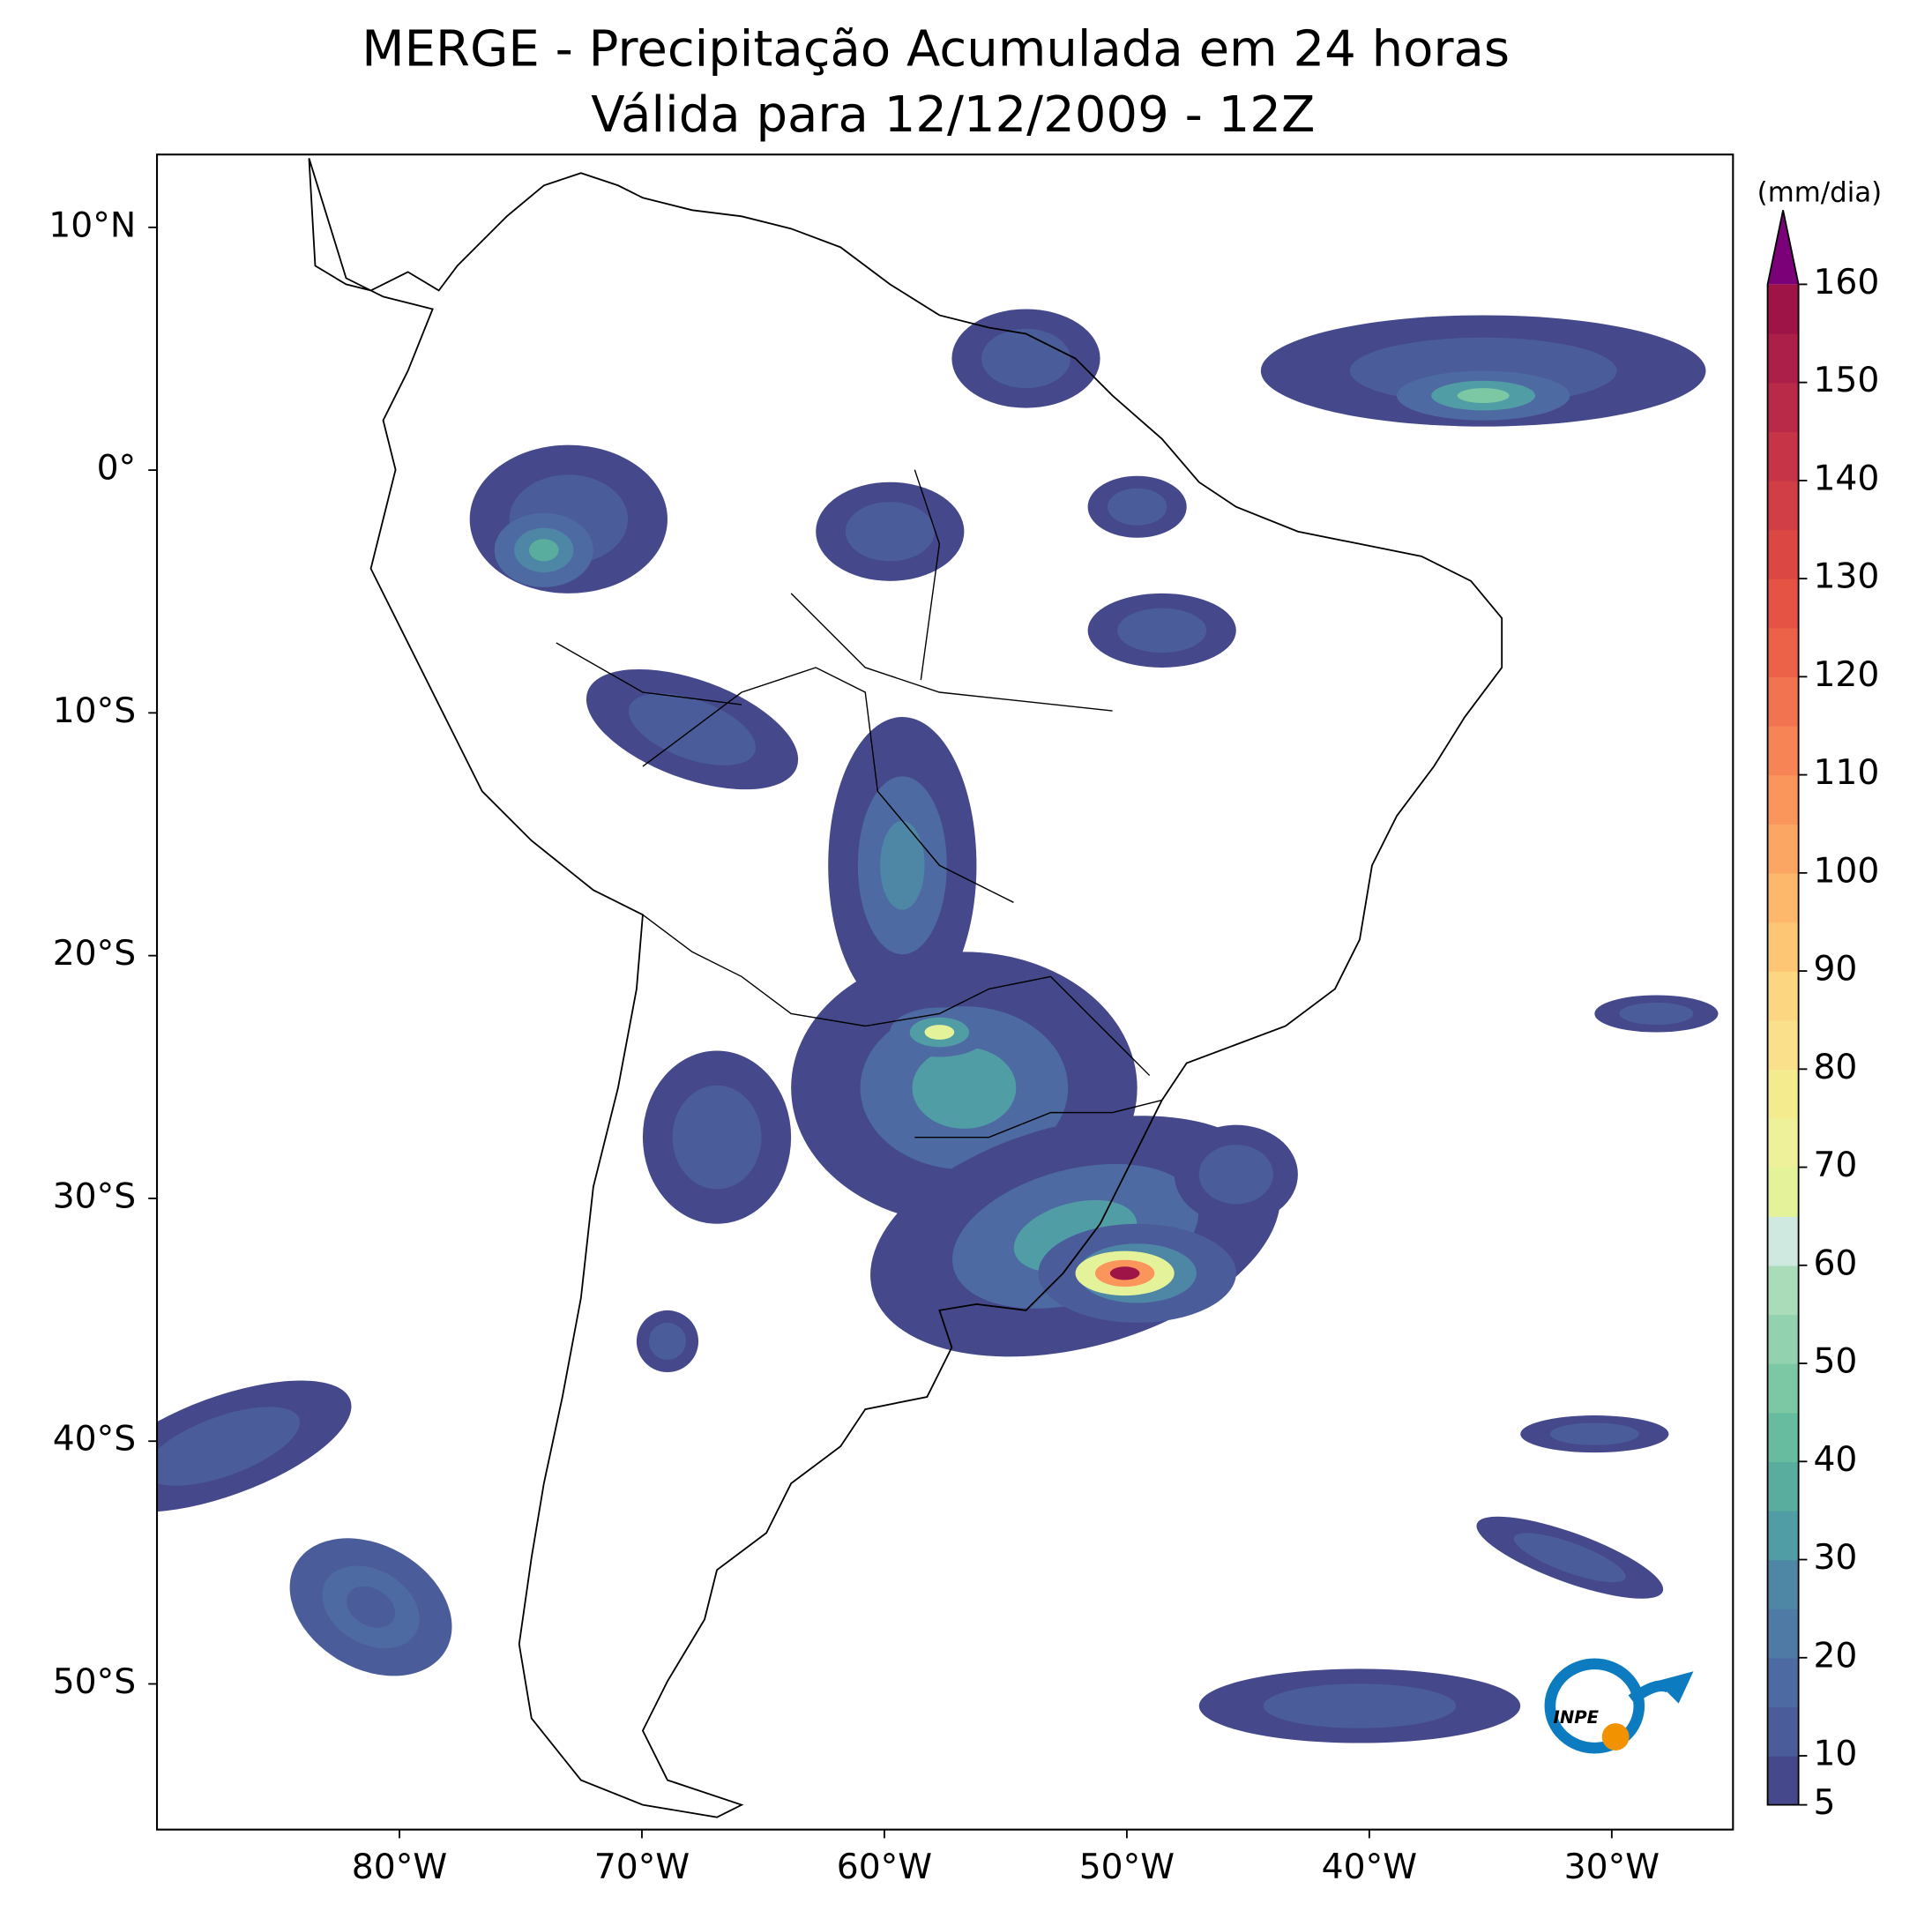 The height and width of the screenshot is (1911, 1932). Describe the element at coordinates (953, 115) in the screenshot. I see `title-line: Válida para 12/12/2009 - 12Z` at that location.